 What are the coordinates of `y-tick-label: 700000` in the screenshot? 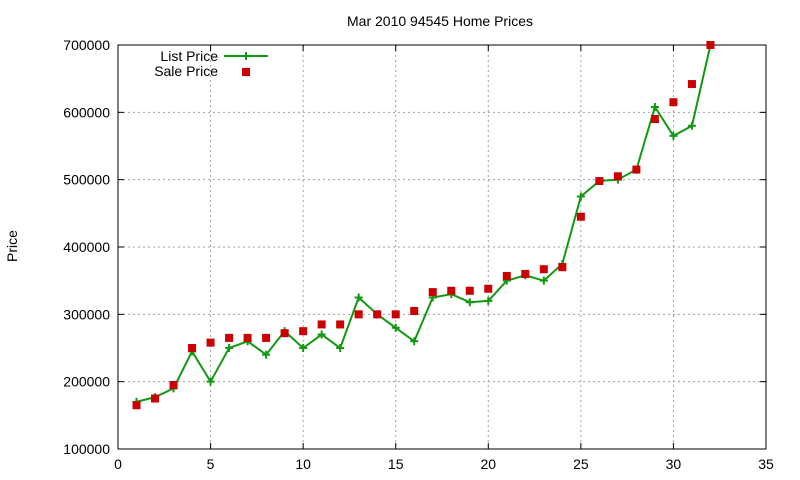 It's located at (86, 45).